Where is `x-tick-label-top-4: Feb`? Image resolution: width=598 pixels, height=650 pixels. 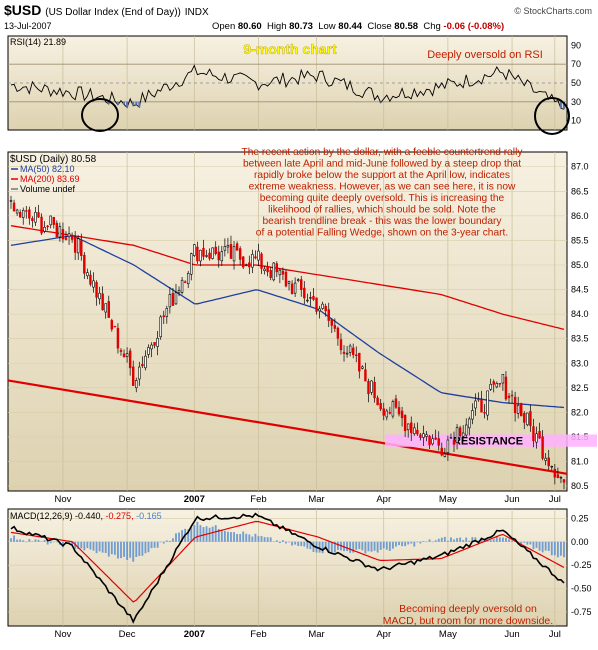
x-tick-label-top-4: Feb is located at coordinates (258, 499).